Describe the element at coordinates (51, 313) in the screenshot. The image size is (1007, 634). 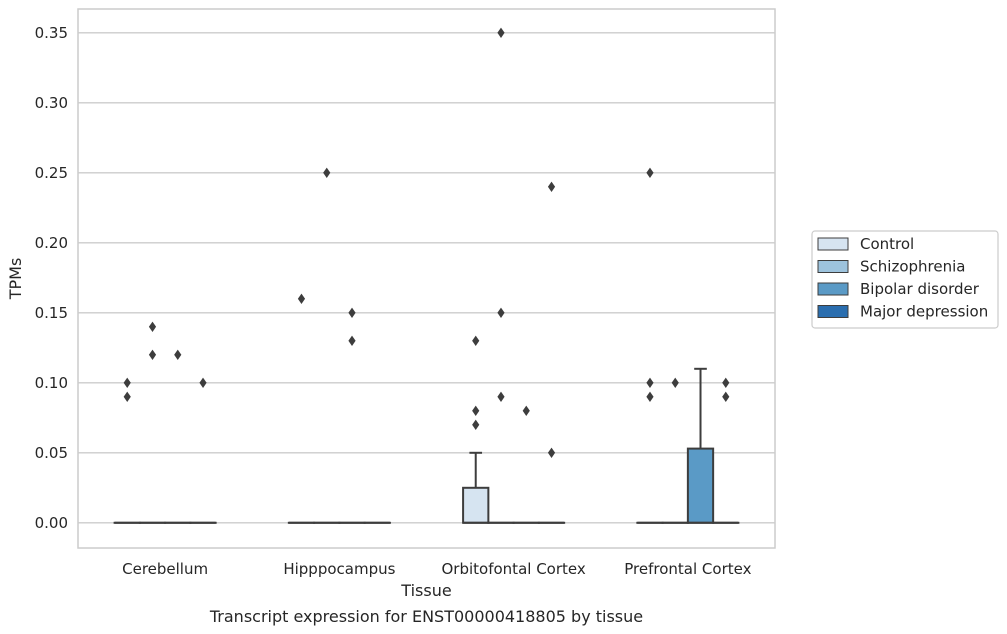
I see `y-tick-label: 0.15` at that location.